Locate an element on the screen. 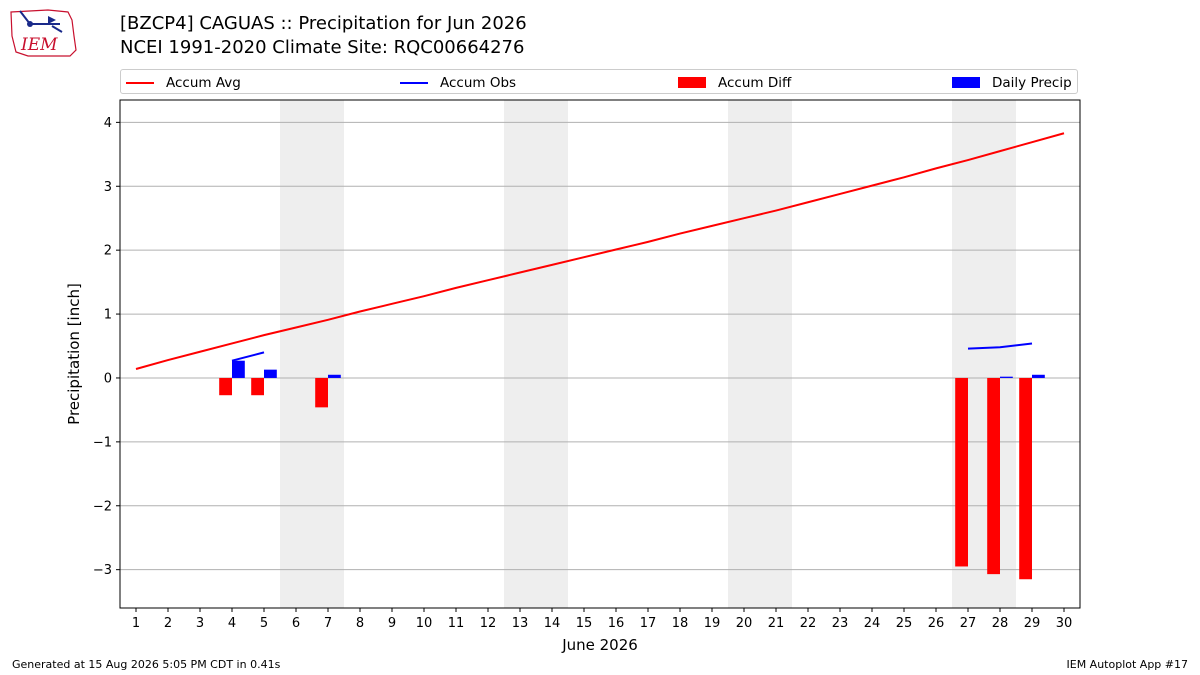 This screenshot has width=1200, height=675. legend-swatch-accum-obs is located at coordinates (414, 82).